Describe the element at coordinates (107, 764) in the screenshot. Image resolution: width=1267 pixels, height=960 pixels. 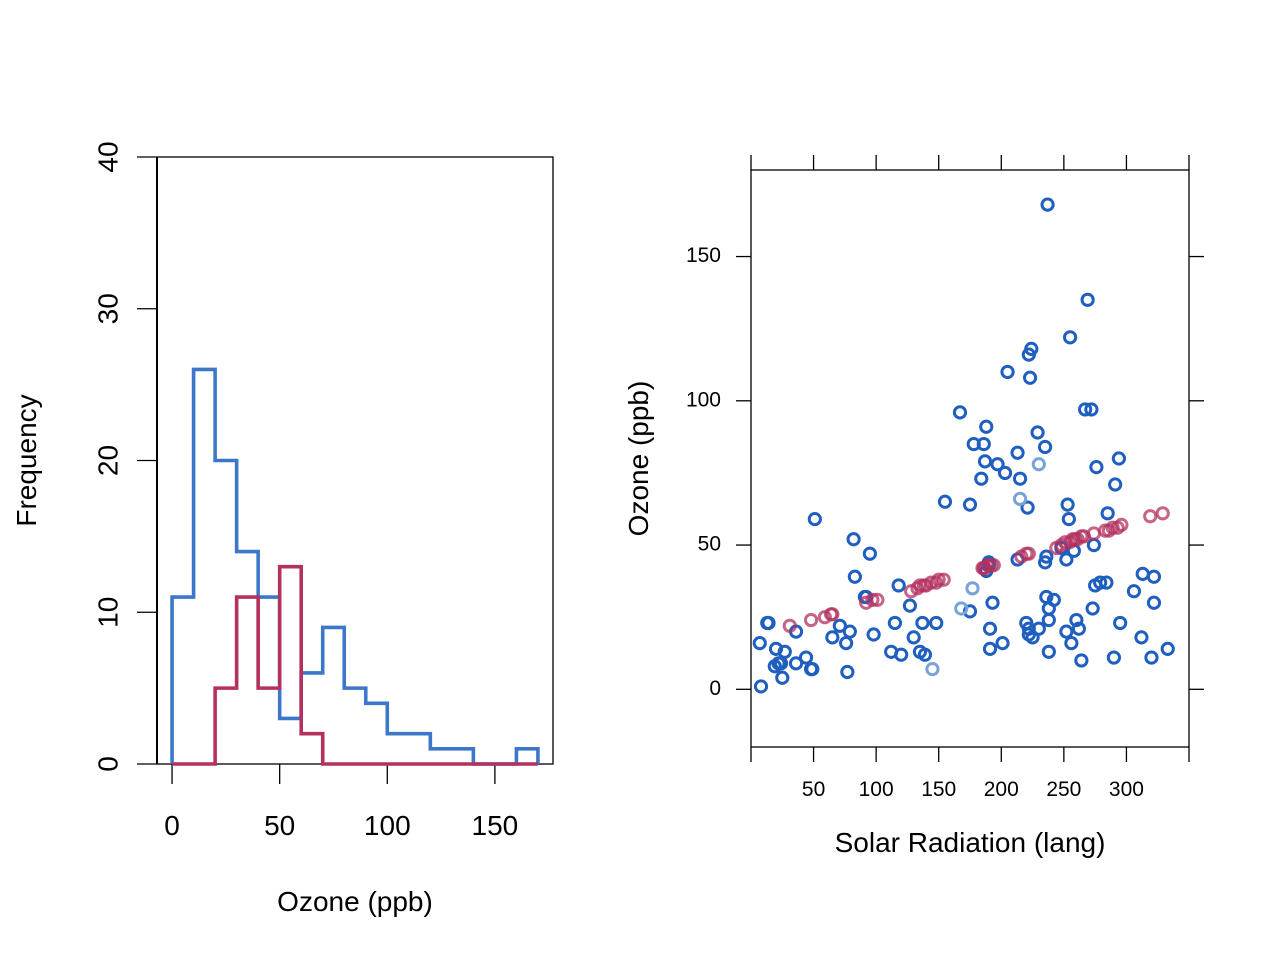
I see `hist-y-tick-label: 0` at that location.